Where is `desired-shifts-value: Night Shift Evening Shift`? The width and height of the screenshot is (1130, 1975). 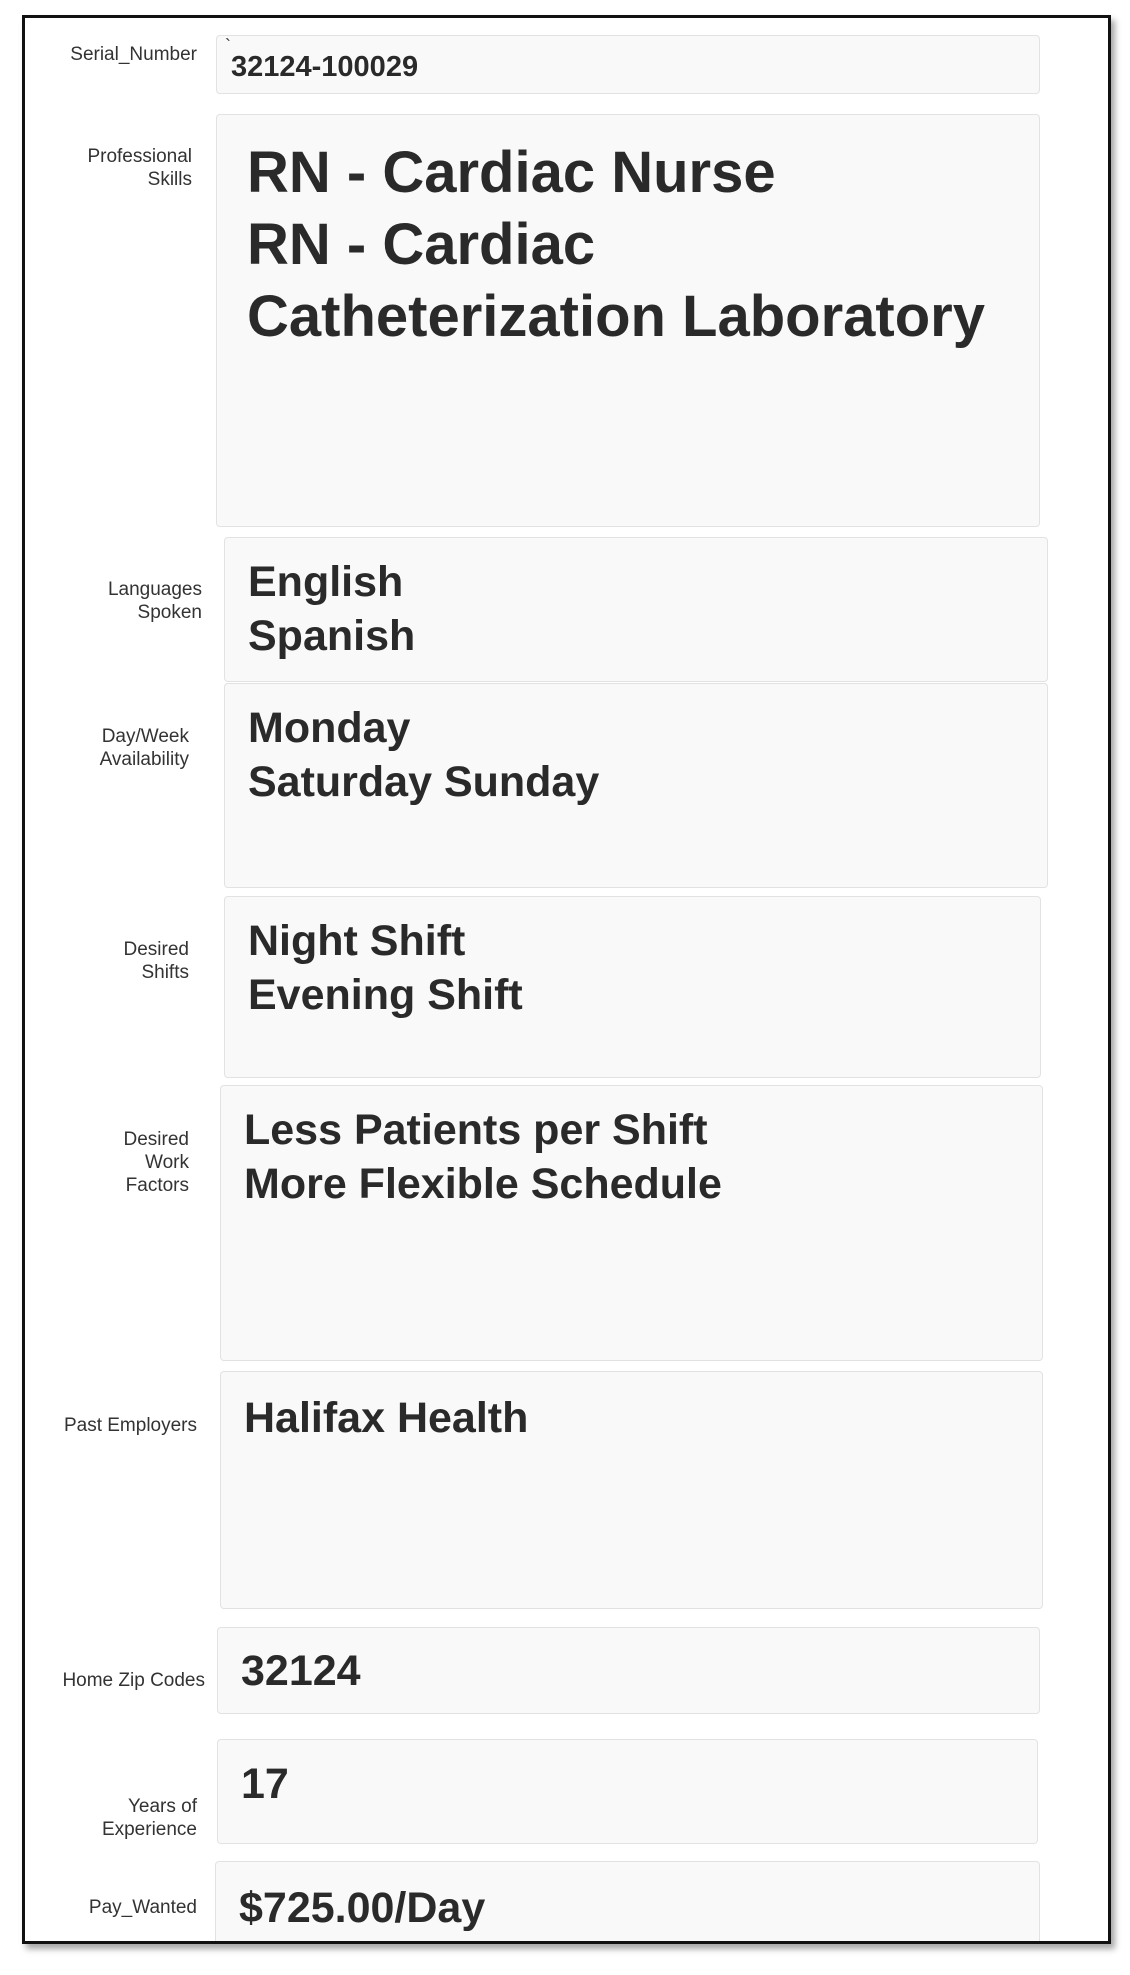 desired-shifts-value: Night Shift Evening Shift is located at coordinates (385, 968).